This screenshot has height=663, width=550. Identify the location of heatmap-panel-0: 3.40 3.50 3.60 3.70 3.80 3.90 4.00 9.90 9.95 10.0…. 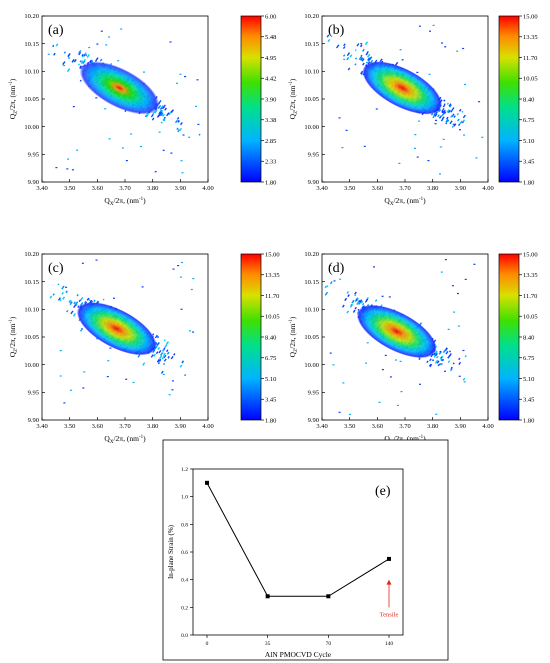
(142, 110).